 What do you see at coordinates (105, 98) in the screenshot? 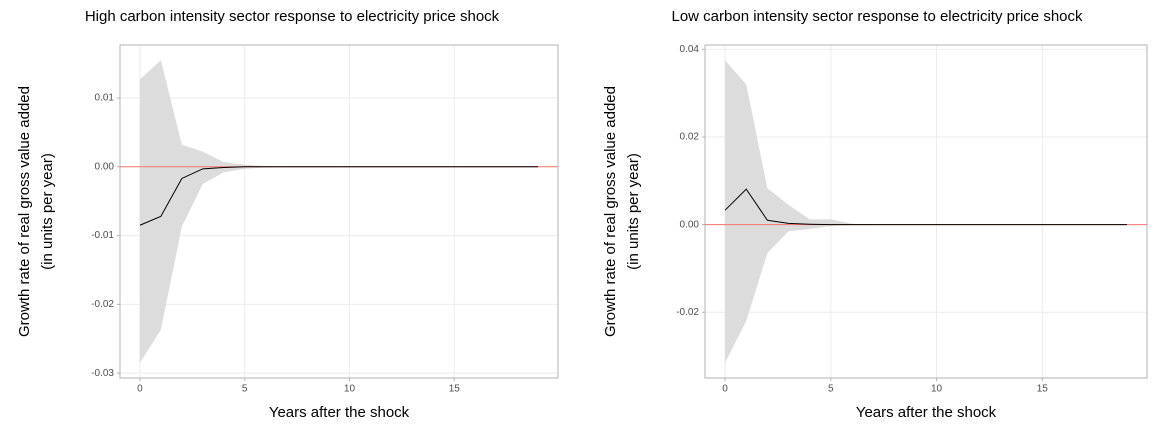
I see `y-tick-label: 0.01` at bounding box center [105, 98].